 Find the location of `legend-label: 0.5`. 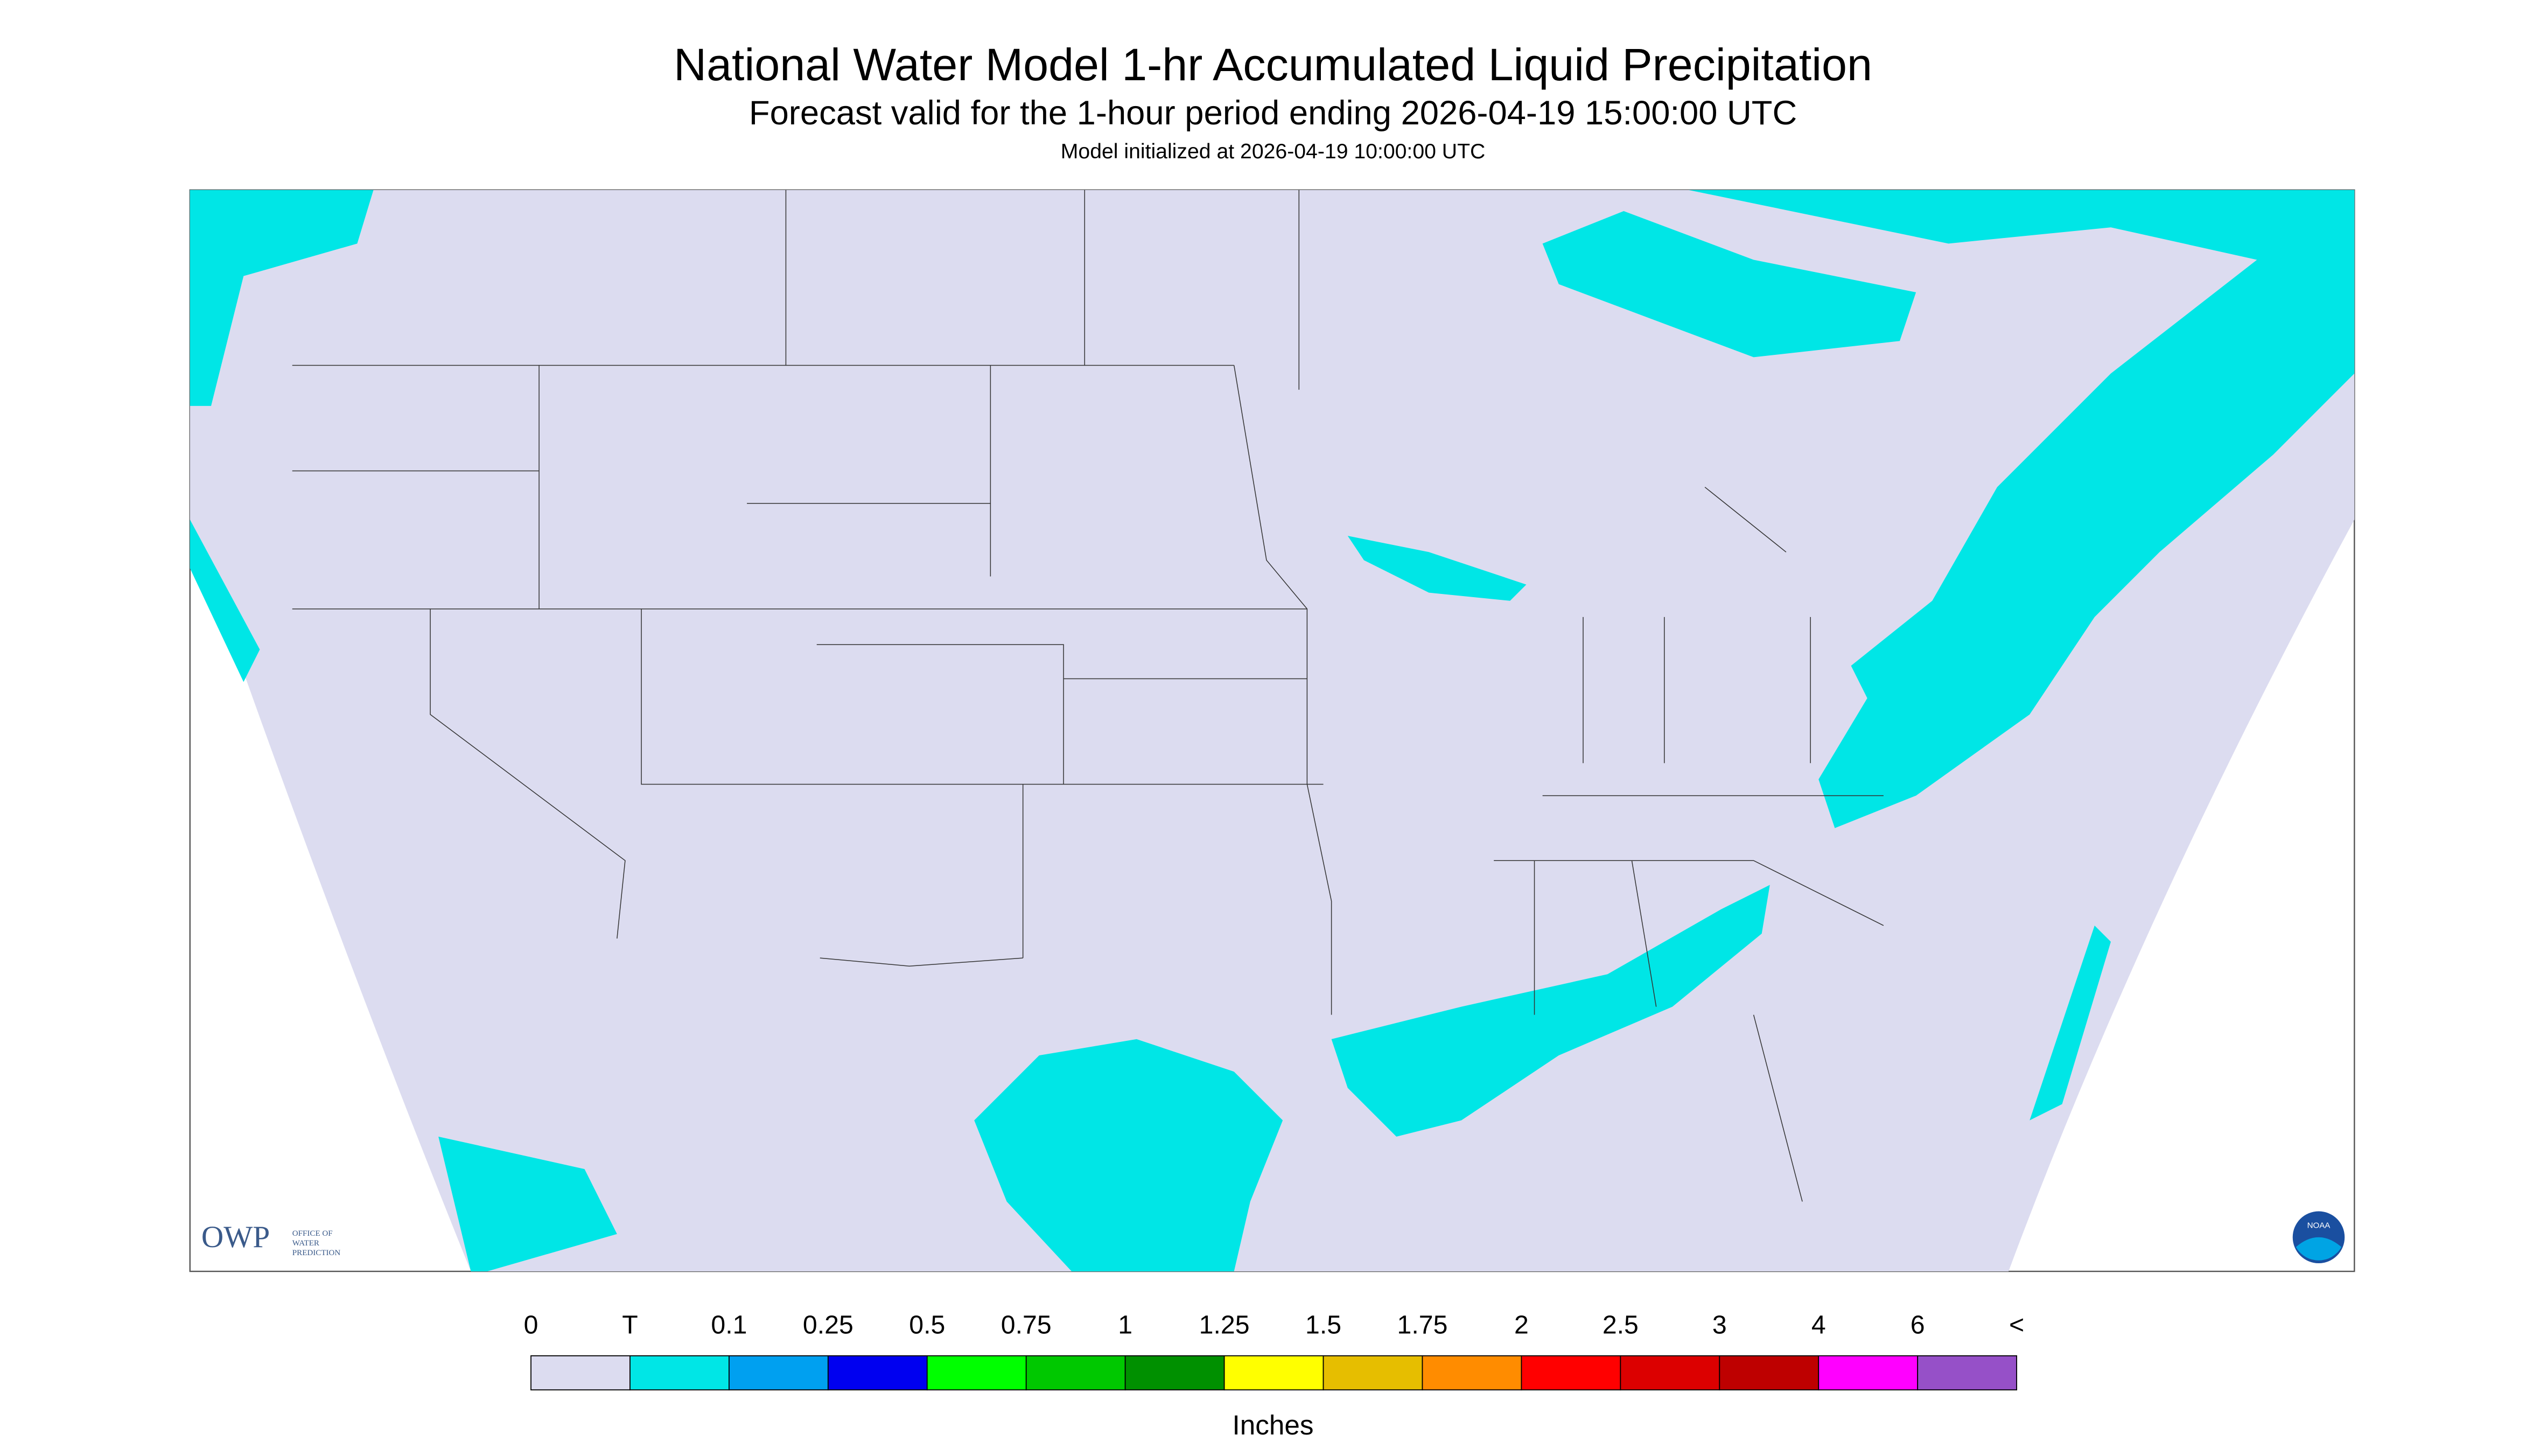

legend-label: 0.5 is located at coordinates (927, 1324).